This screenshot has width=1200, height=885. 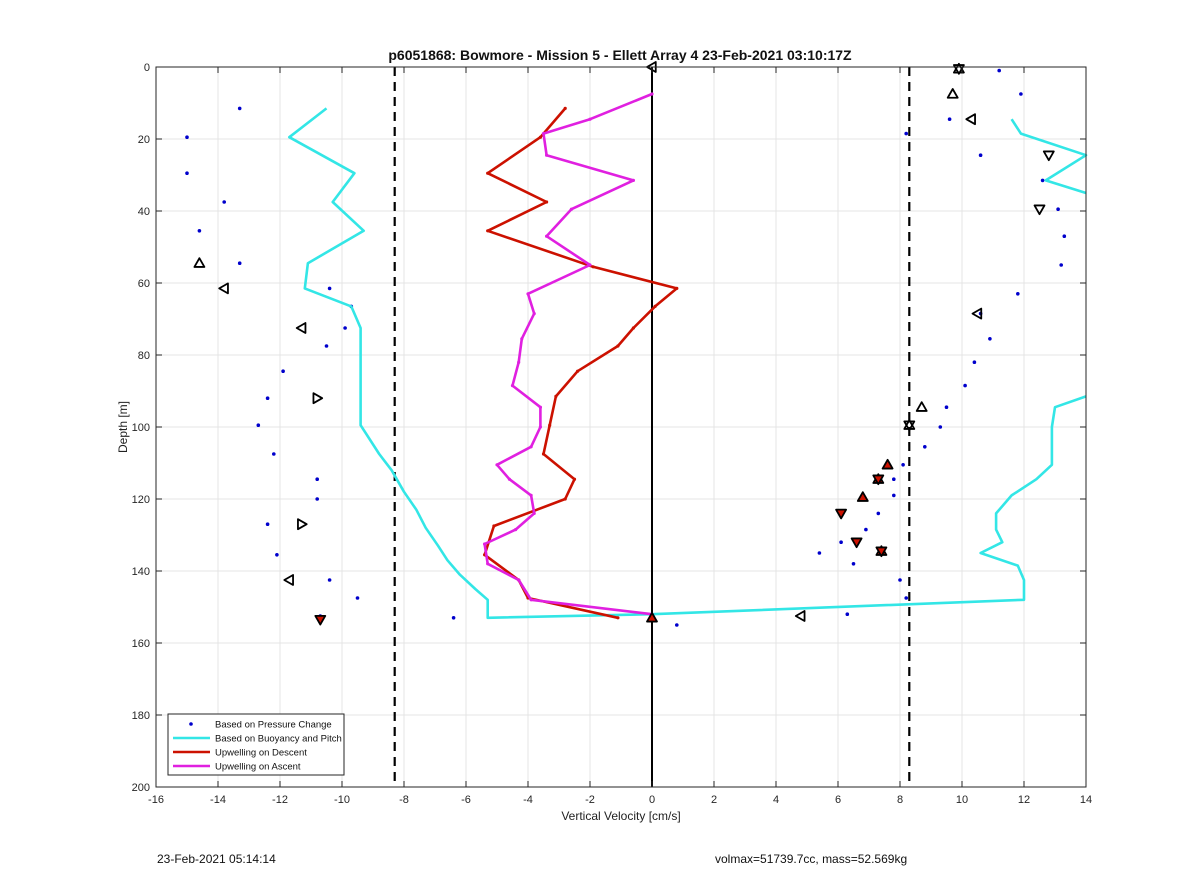 I want to click on x-tick-label: -8, so click(x=404, y=800).